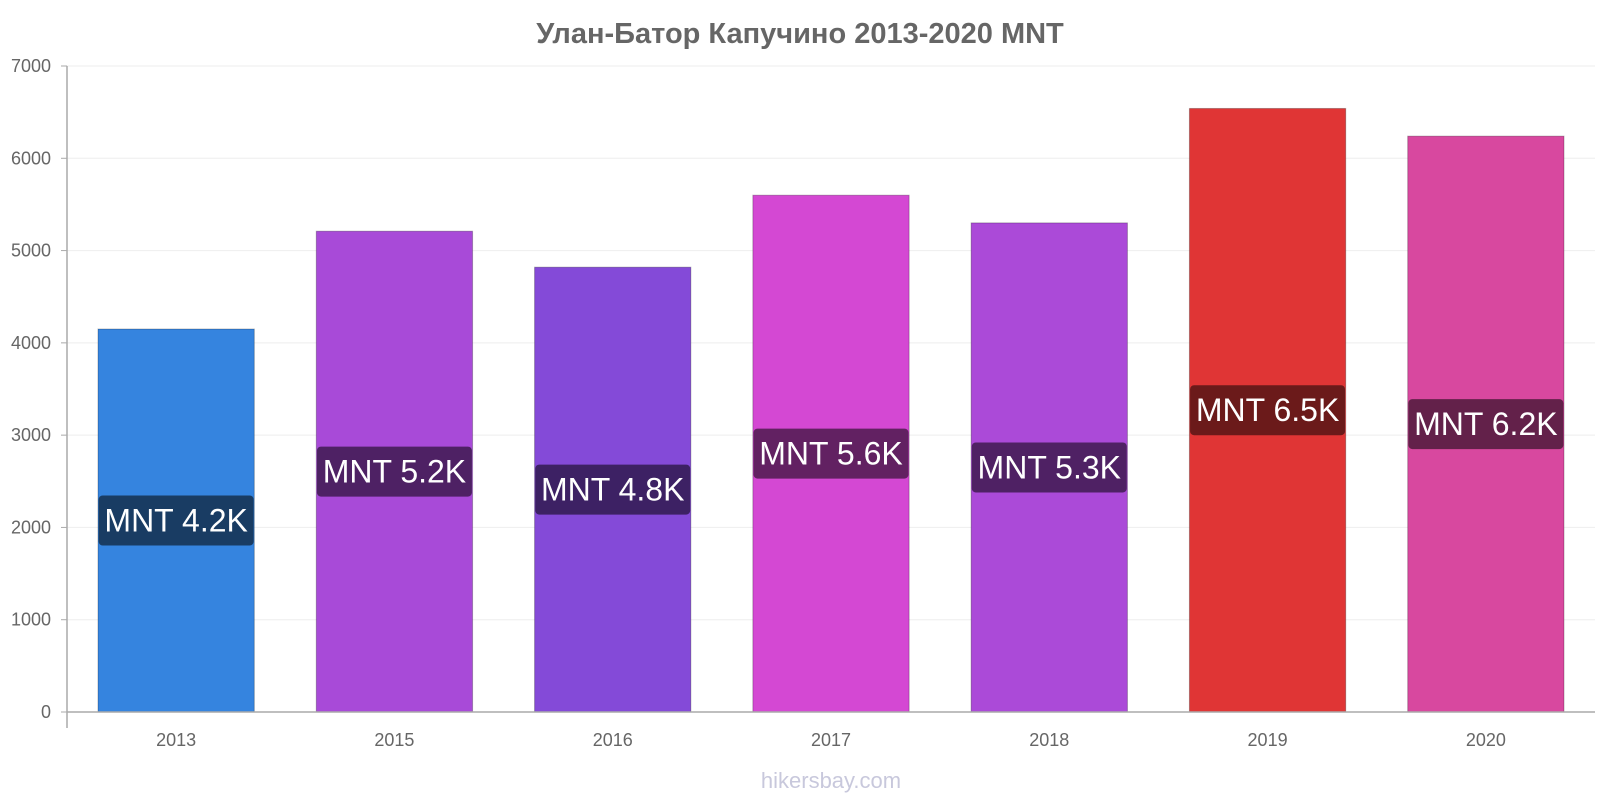  Describe the element at coordinates (394, 740) in the screenshot. I see `x-tick-label: 2015` at that location.